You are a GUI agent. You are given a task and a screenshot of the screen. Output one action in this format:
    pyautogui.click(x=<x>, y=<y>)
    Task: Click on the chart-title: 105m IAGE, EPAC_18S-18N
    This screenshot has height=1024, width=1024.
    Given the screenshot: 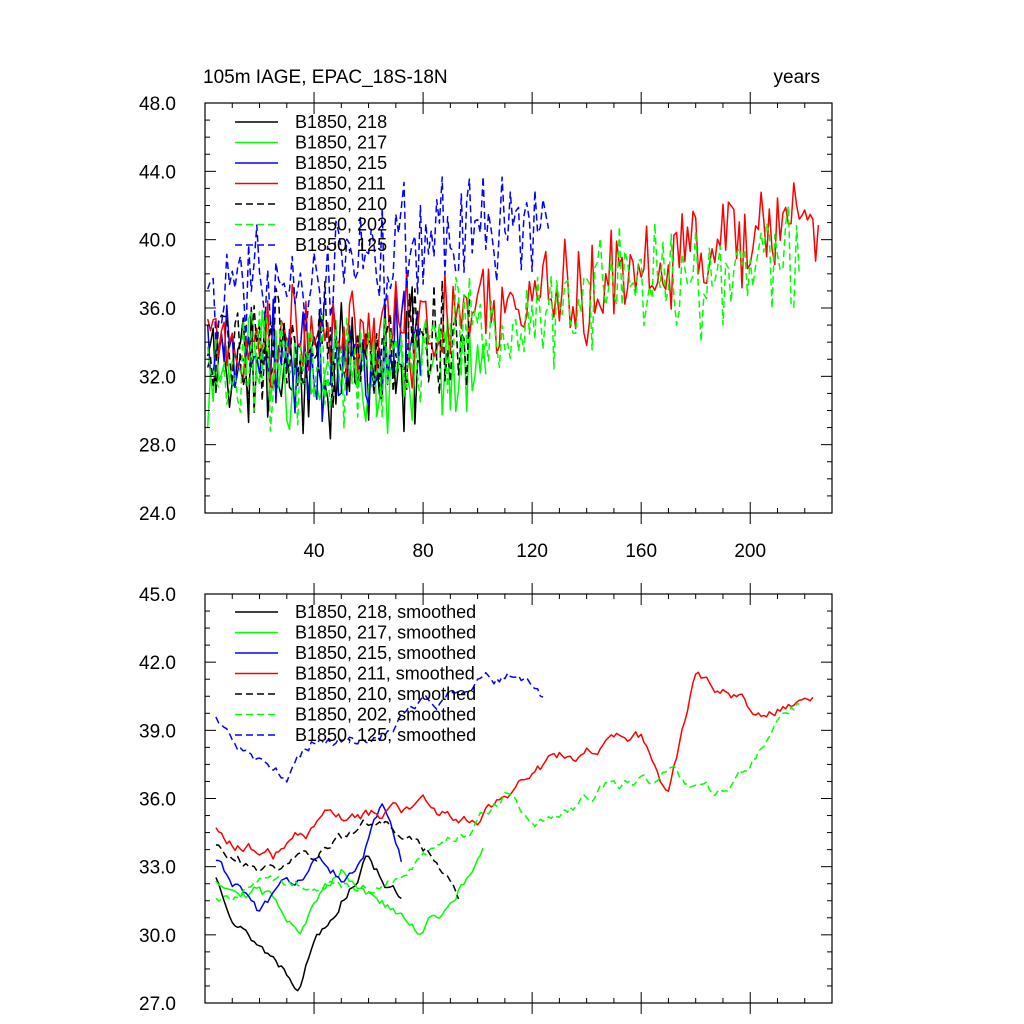 What is the action you would take?
    pyautogui.click(x=325, y=77)
    